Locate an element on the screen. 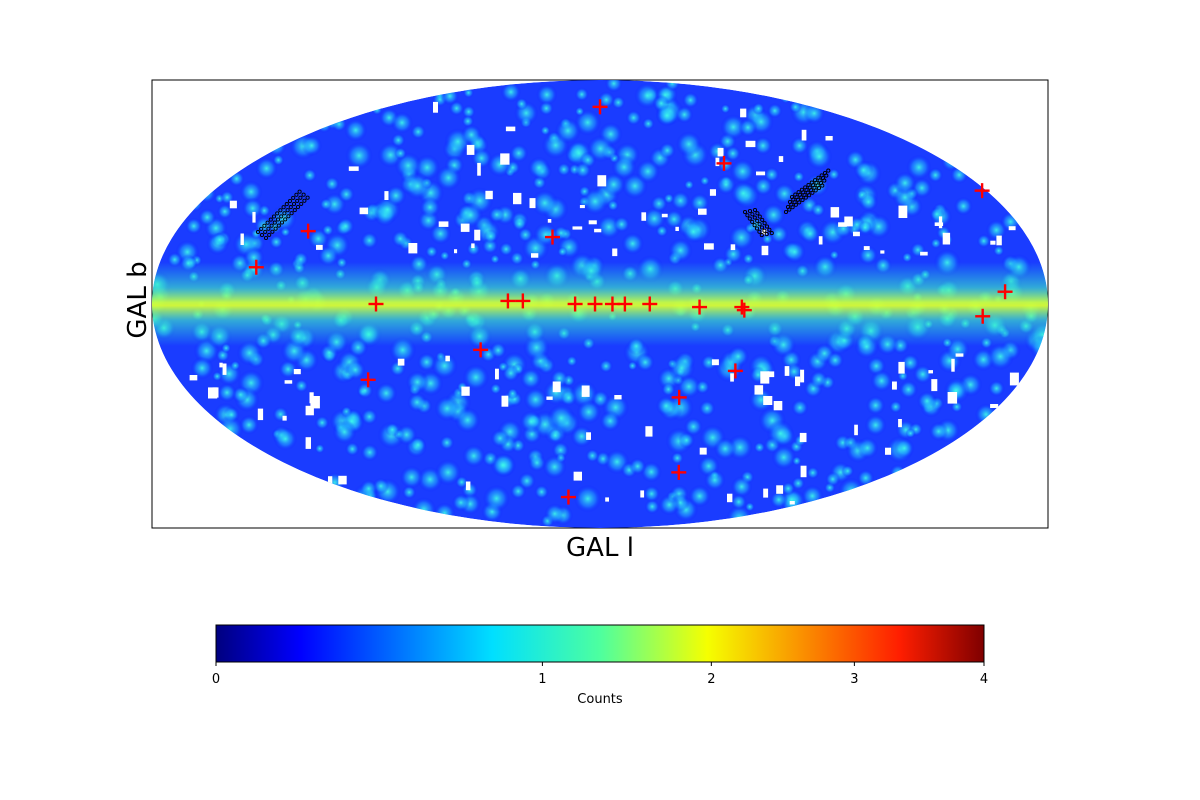 This screenshot has height=800, width=1200. colorbar-tick-label: 2 is located at coordinates (711, 679).